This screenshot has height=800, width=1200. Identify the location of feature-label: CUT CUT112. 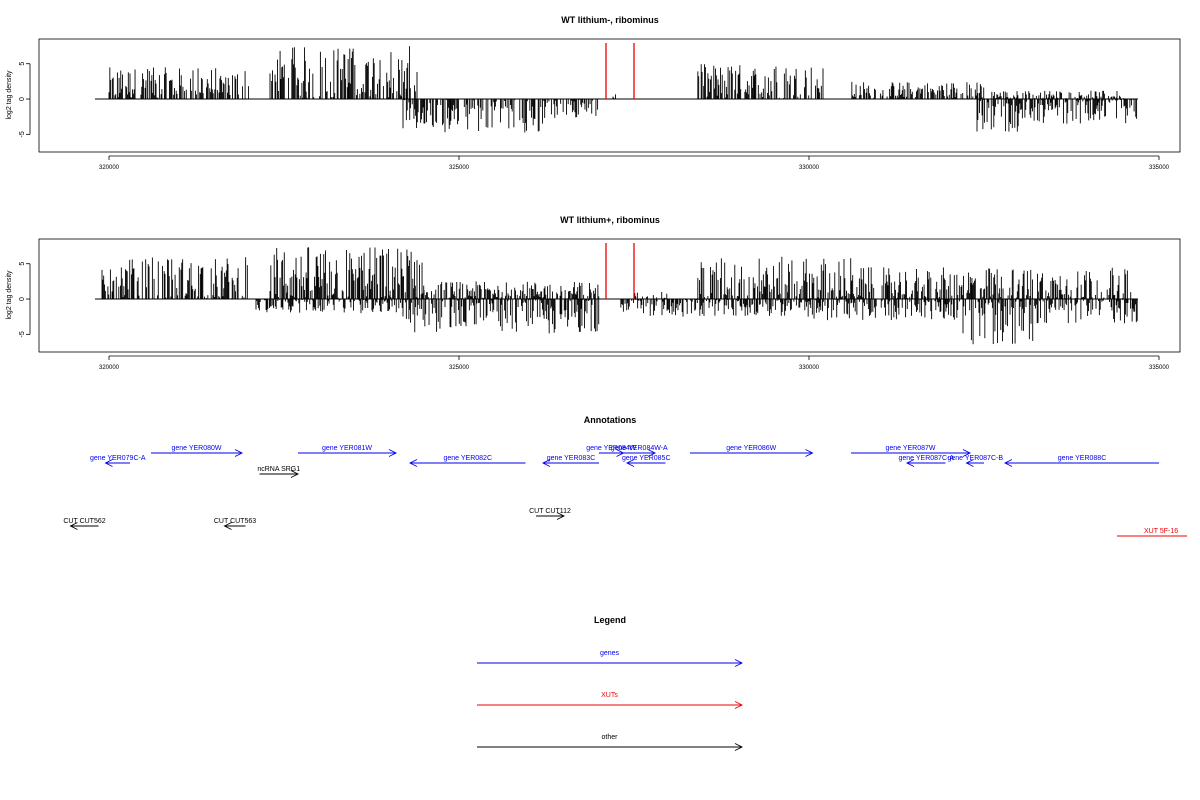
(550, 511).